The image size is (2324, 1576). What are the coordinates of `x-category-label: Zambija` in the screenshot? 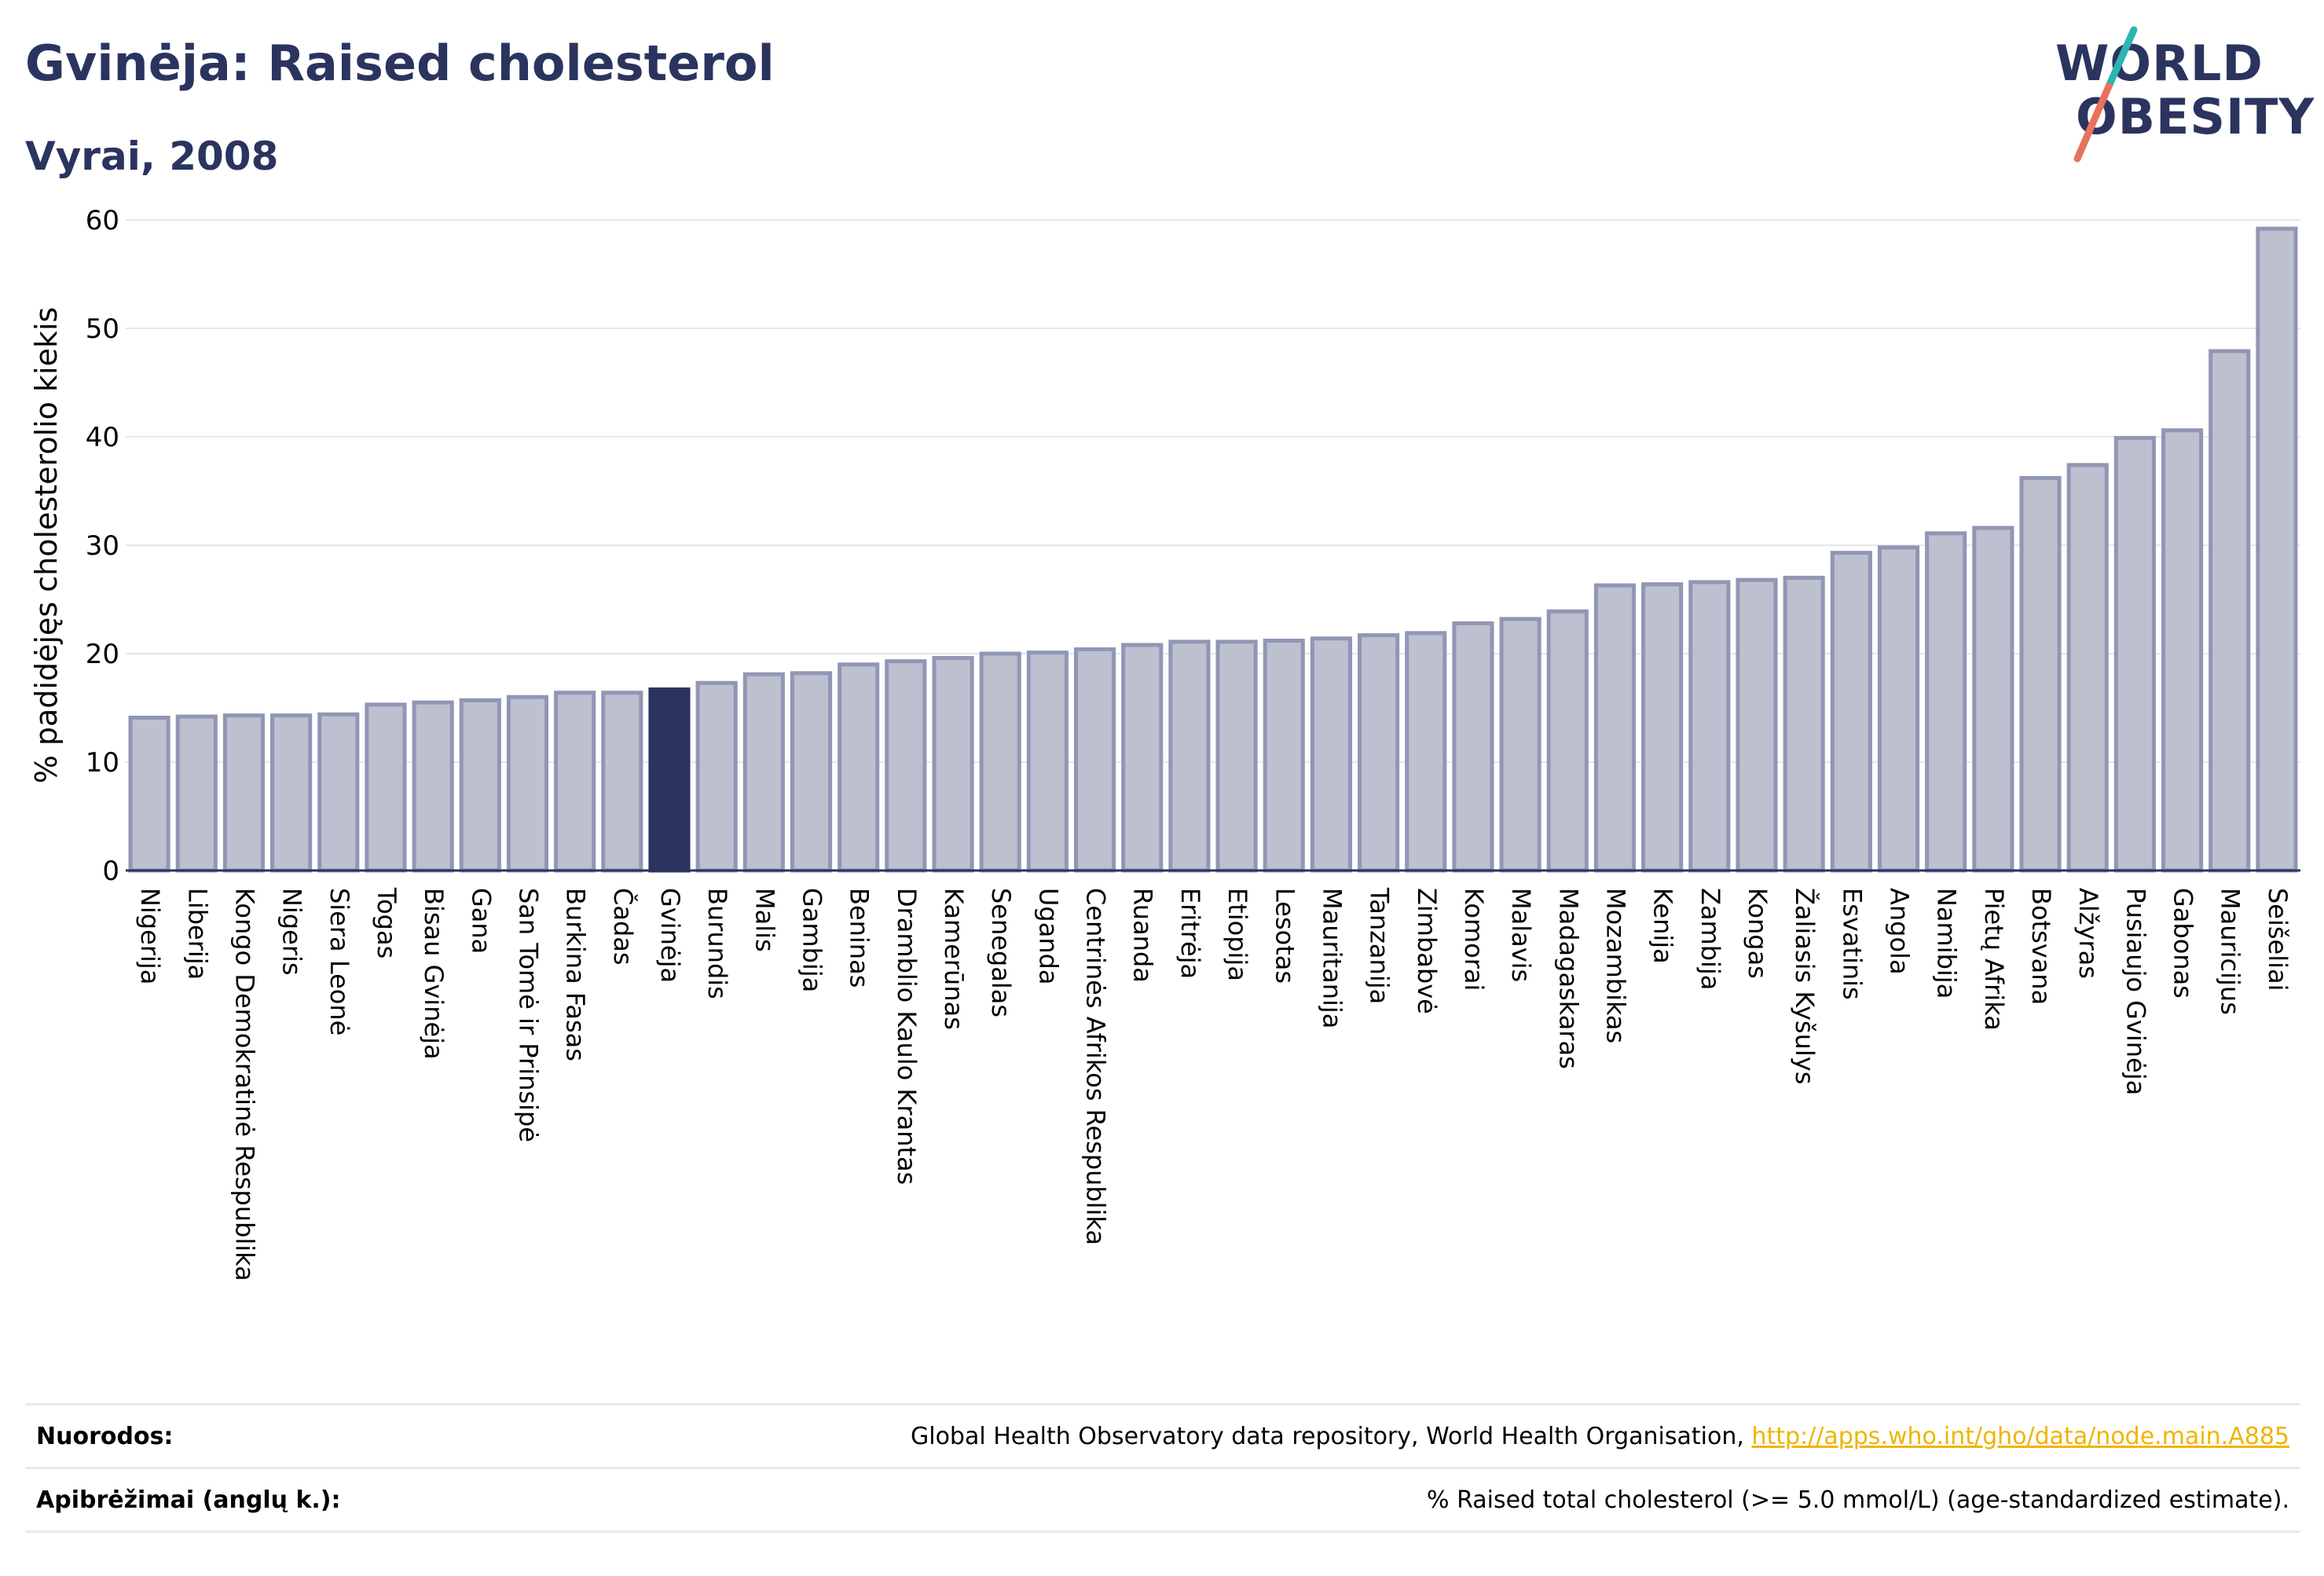 It's located at (1710, 939).